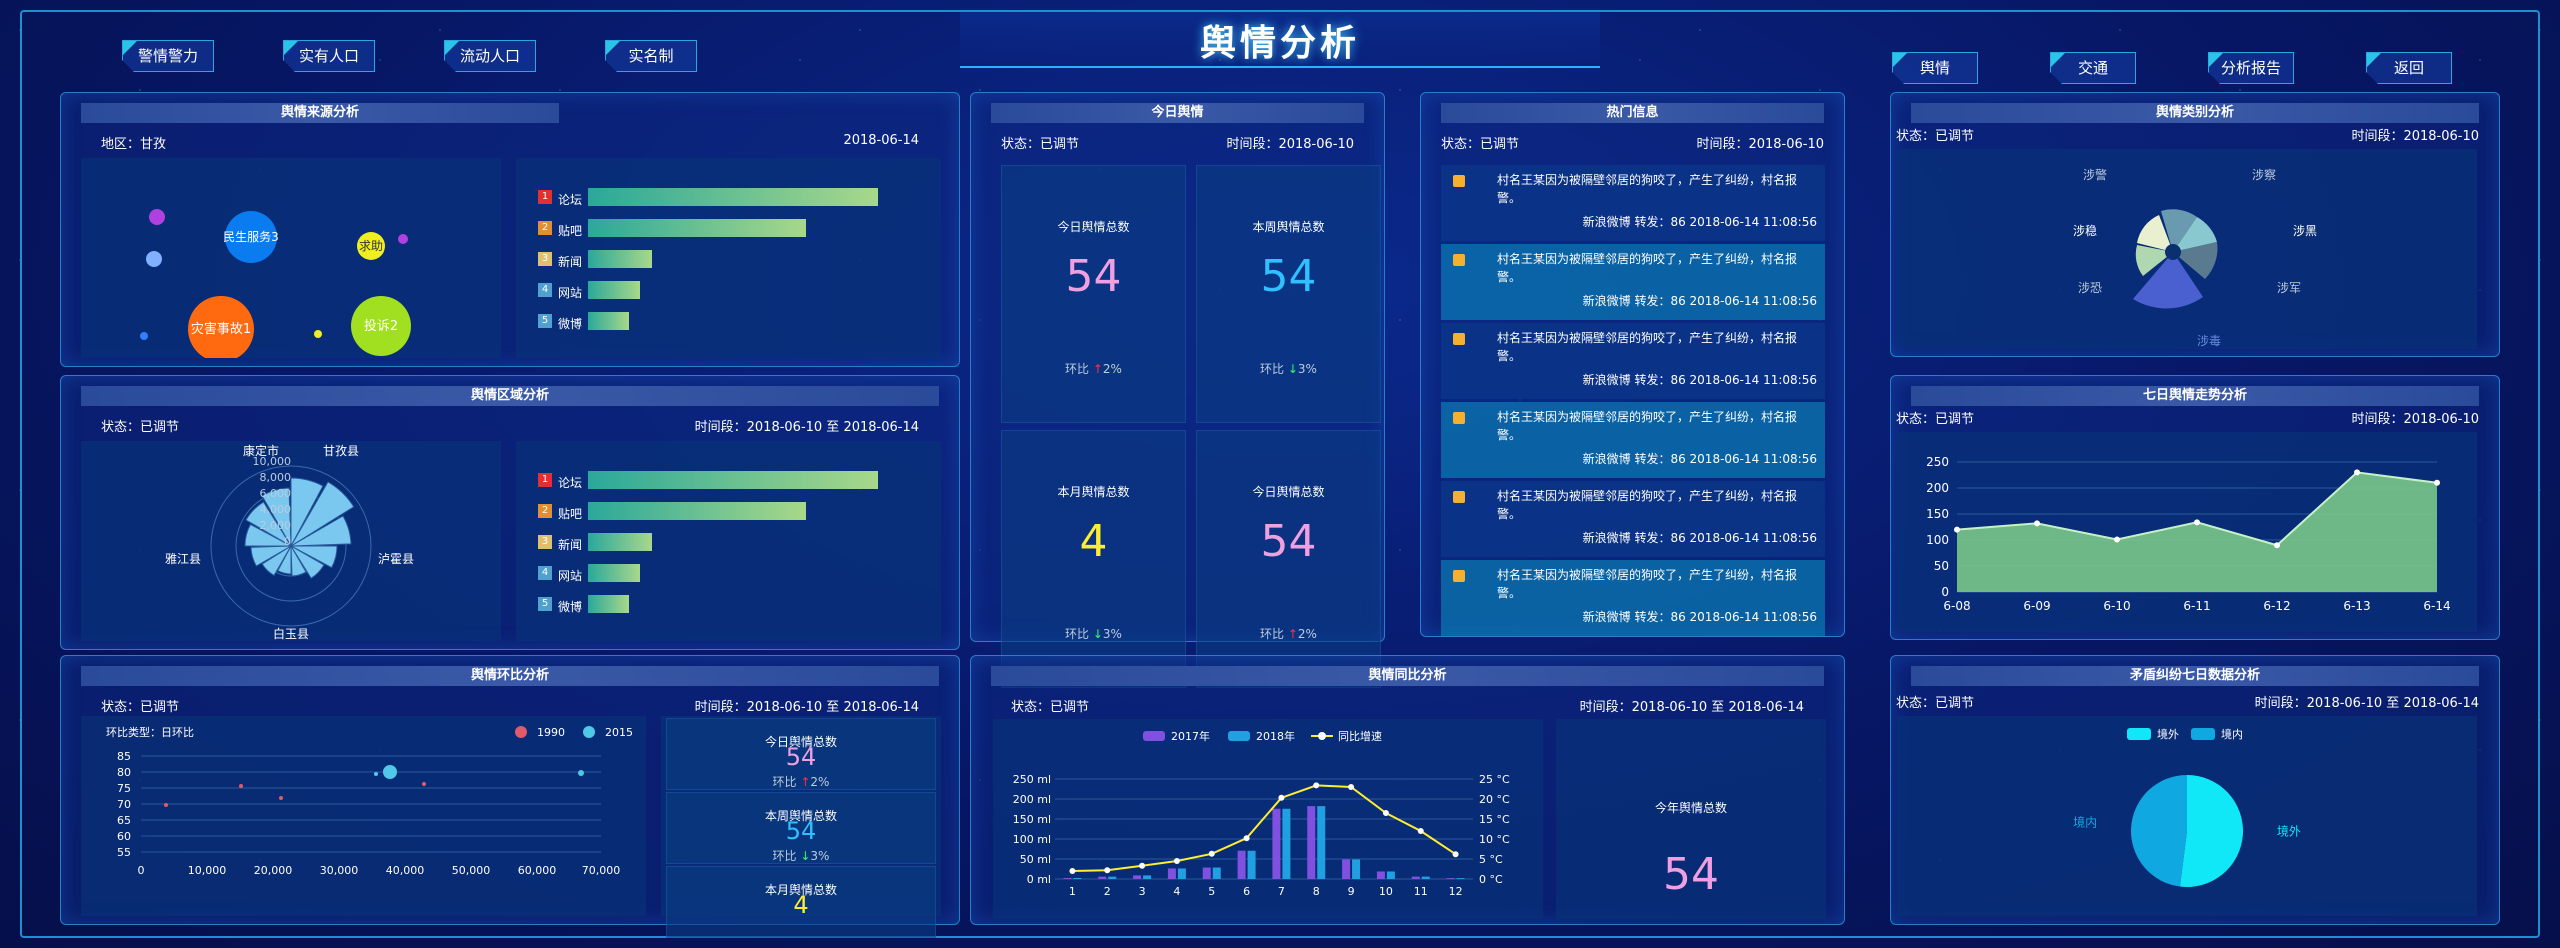  What do you see at coordinates (2195, 113) in the screenshot?
I see `panel-title: 舆情类别分析` at bounding box center [2195, 113].